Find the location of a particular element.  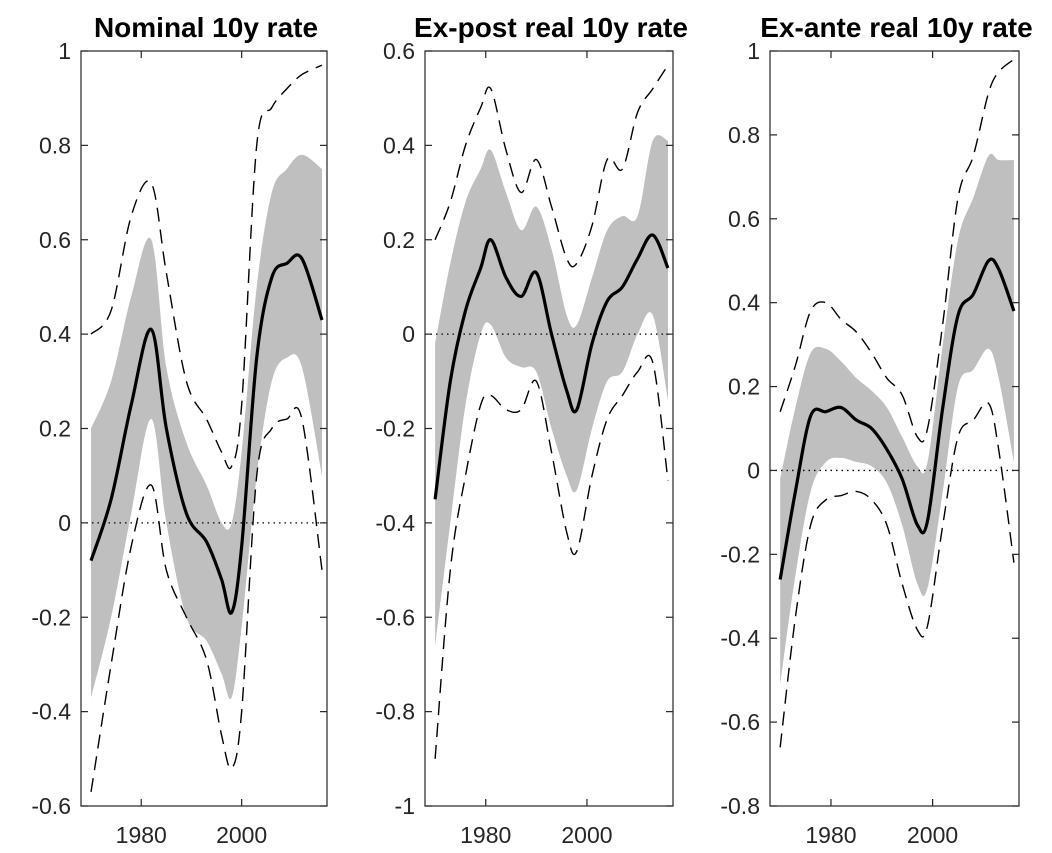

panel-title: Nominal 10y rate is located at coordinates (206, 27).